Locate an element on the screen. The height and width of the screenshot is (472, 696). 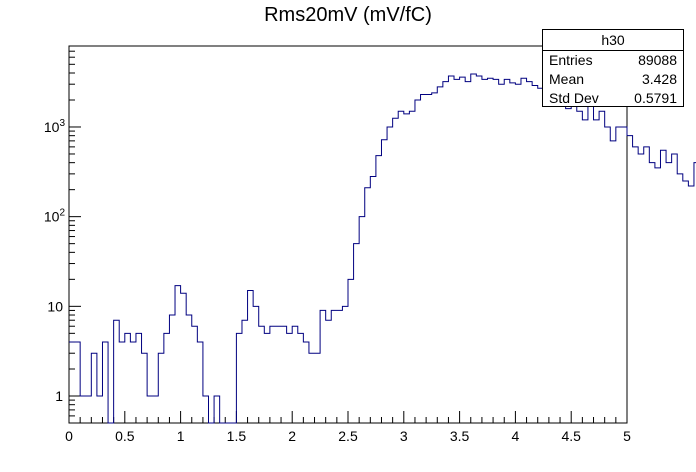
y-tick-label: 10 is located at coordinates (55, 306).